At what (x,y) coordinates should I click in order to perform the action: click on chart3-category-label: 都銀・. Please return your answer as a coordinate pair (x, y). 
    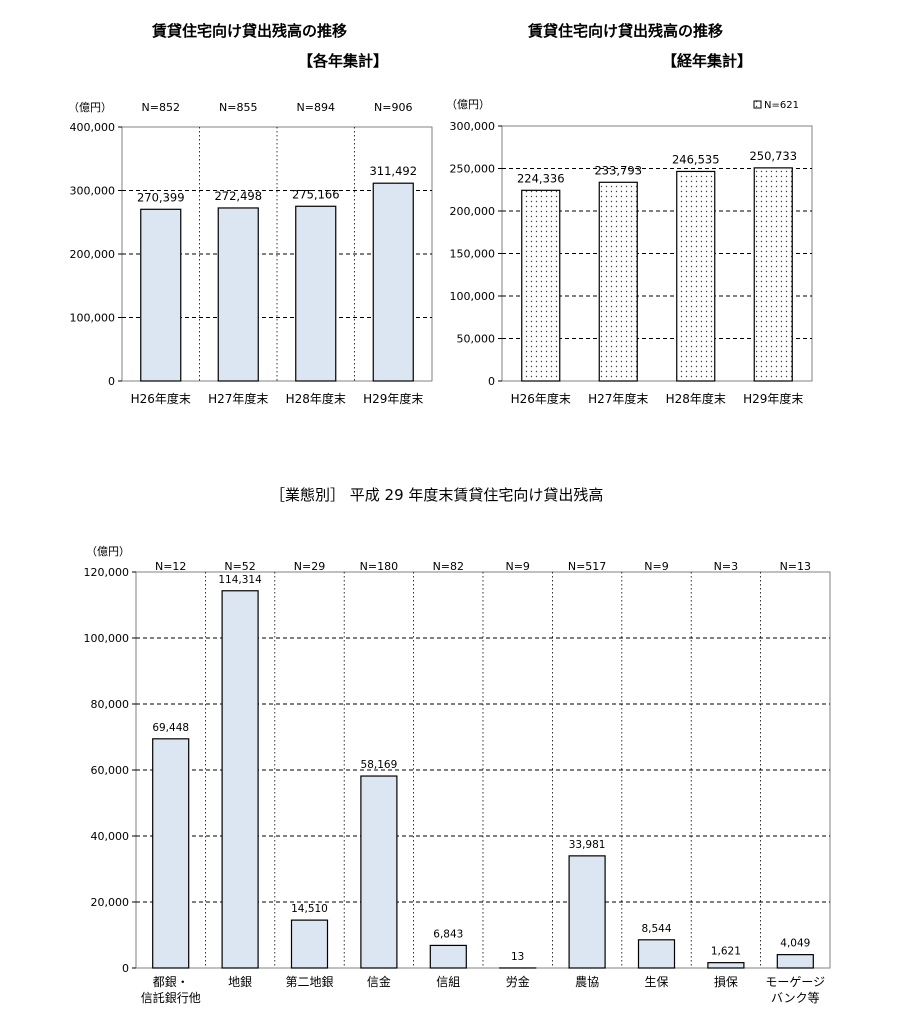
    Looking at the image, I should click on (171, 982).